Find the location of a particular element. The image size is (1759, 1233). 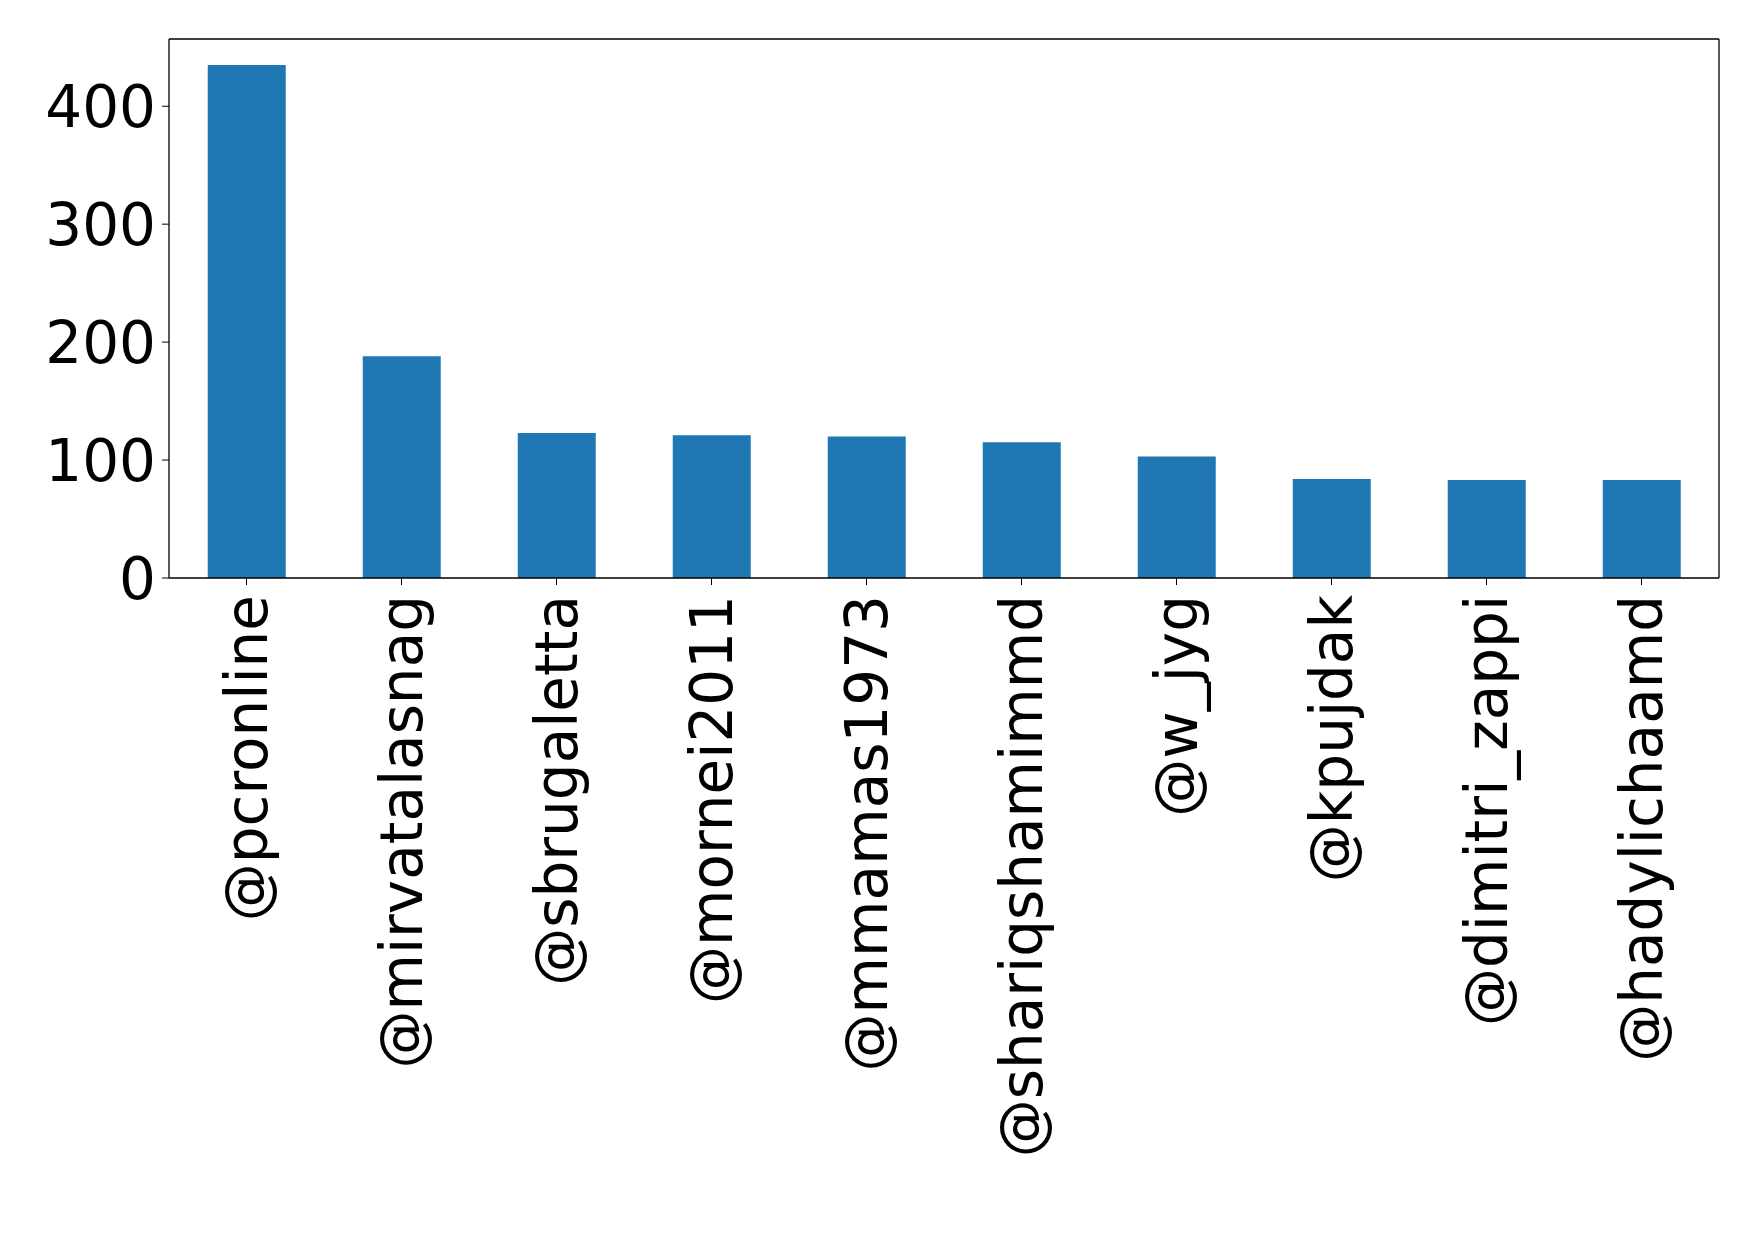

x-tick-label: @mirvatalasnag is located at coordinates (402, 832).